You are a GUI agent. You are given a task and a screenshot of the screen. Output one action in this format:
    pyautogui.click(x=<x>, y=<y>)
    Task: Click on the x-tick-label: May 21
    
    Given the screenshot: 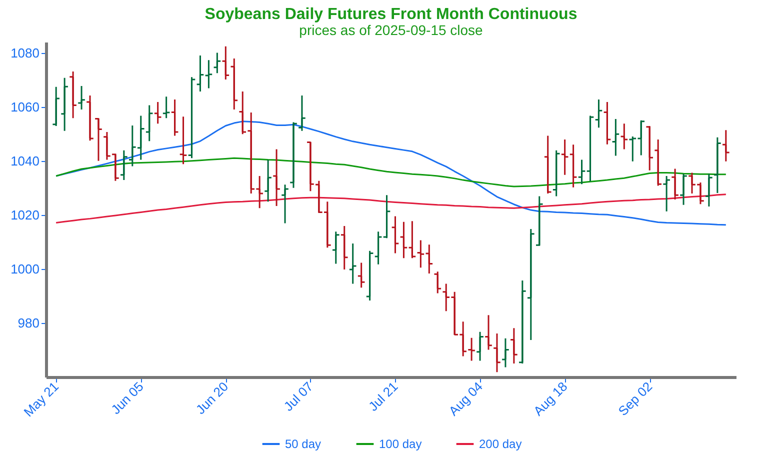 What is the action you would take?
    pyautogui.click(x=41, y=399)
    